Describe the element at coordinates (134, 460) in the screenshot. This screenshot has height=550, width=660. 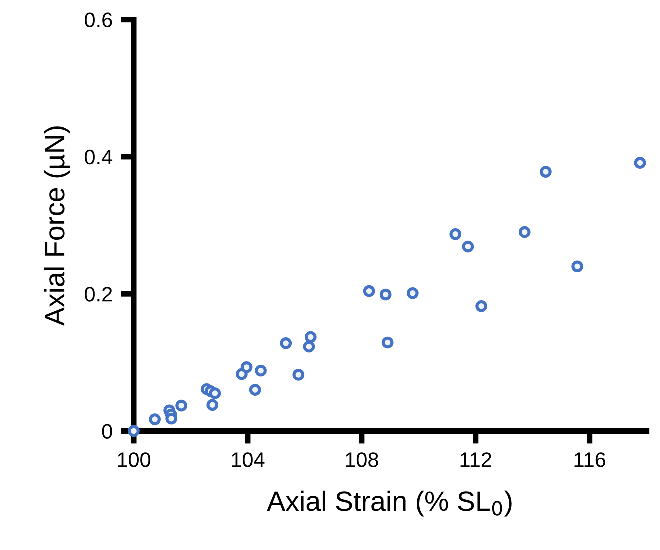
I see `x-tick-label: 100` at that location.